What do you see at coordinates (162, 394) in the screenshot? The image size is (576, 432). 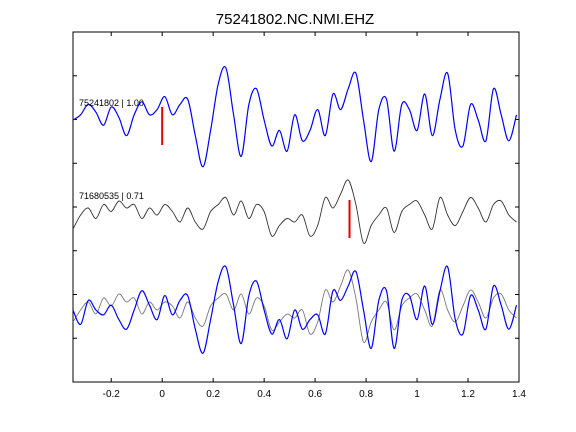 I see `x-tick-label: 0` at bounding box center [162, 394].